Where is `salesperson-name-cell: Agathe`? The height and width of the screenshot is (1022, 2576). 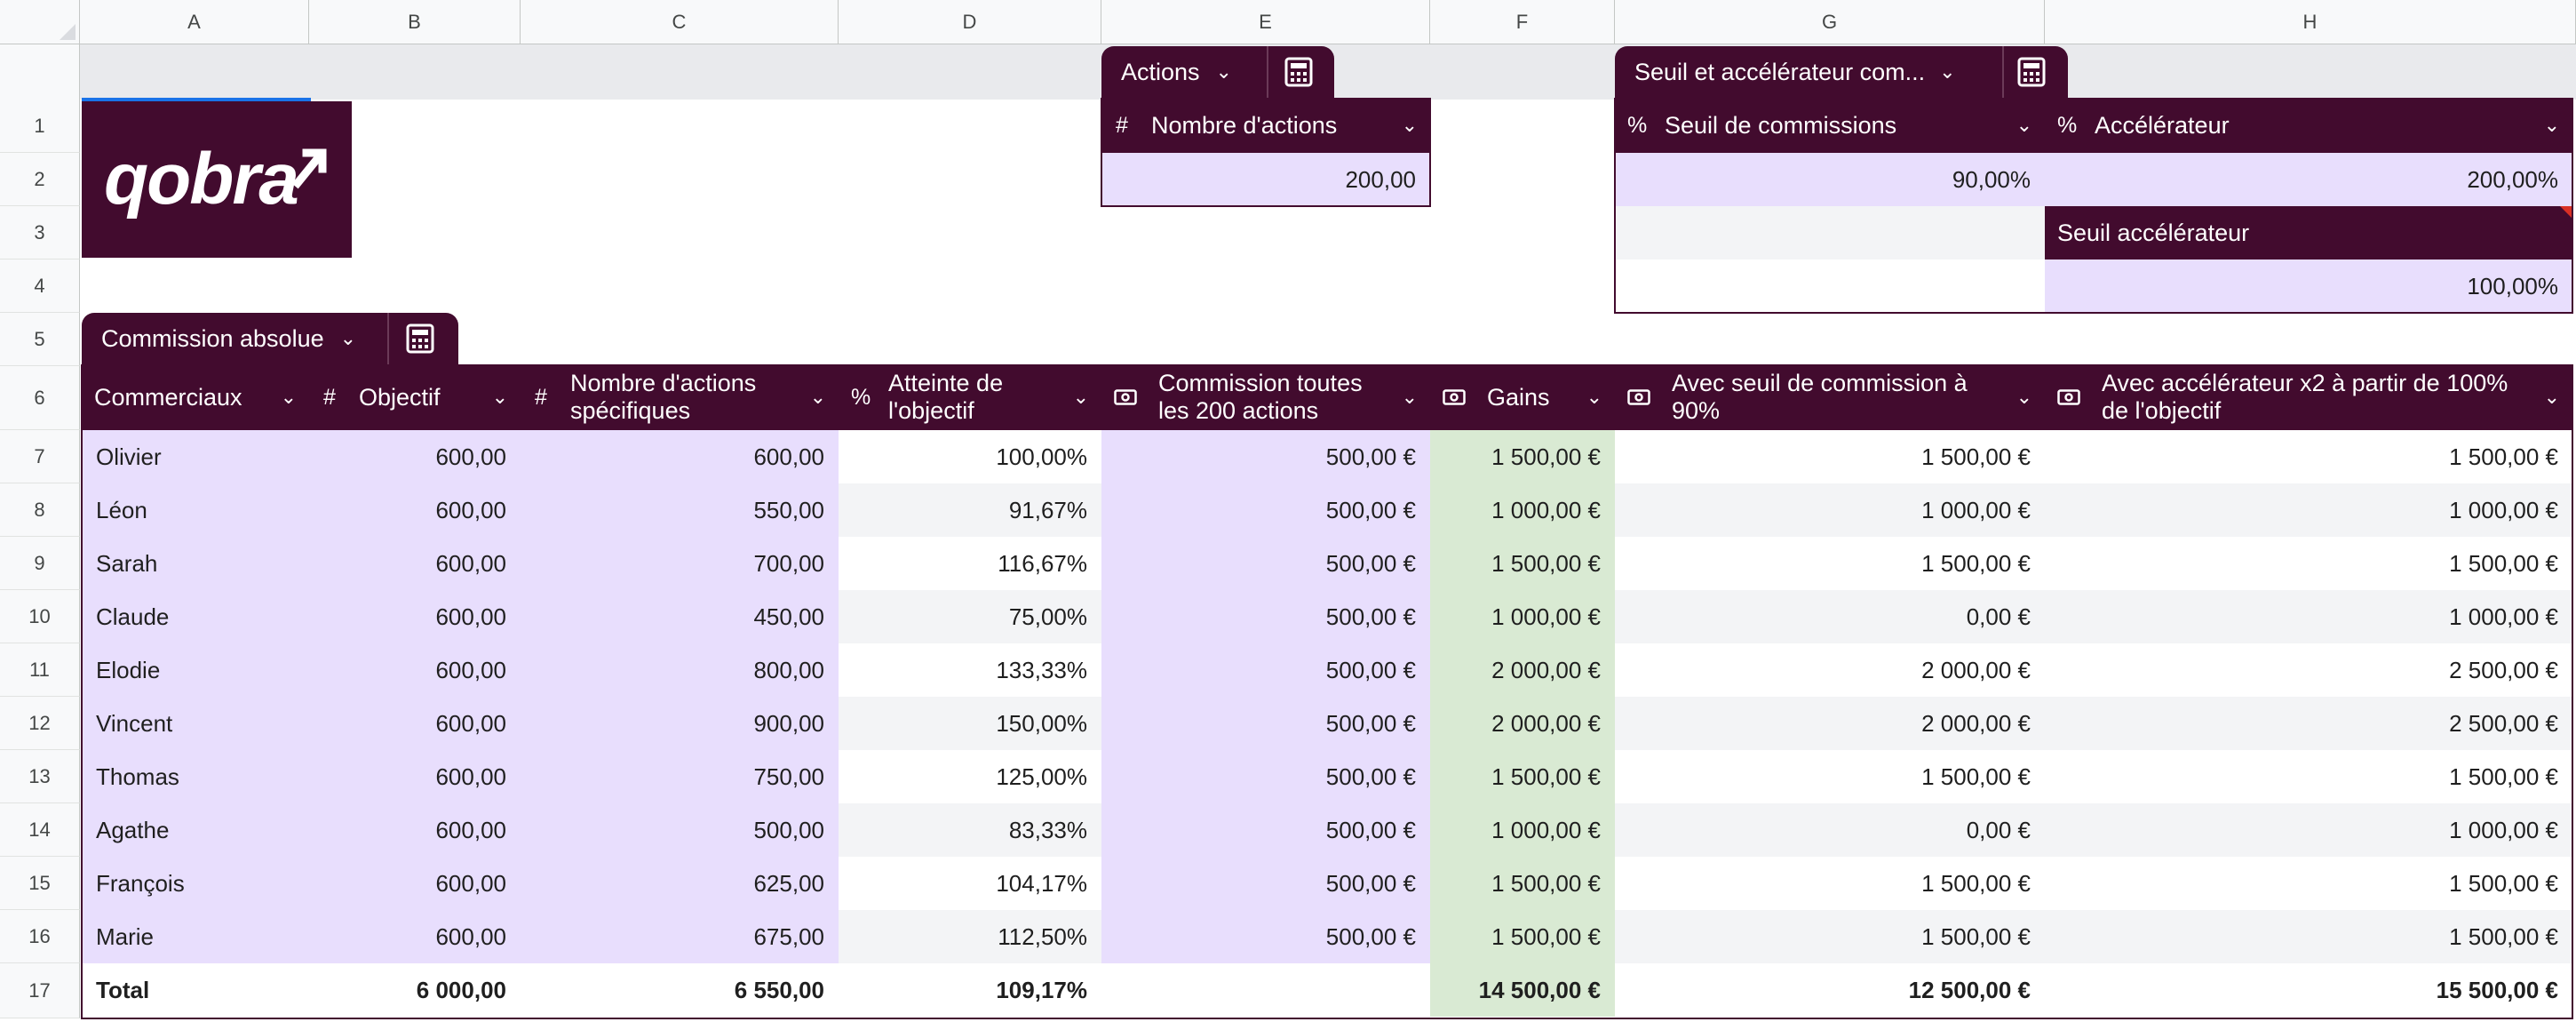 salesperson-name-cell: Agathe is located at coordinates (195, 830).